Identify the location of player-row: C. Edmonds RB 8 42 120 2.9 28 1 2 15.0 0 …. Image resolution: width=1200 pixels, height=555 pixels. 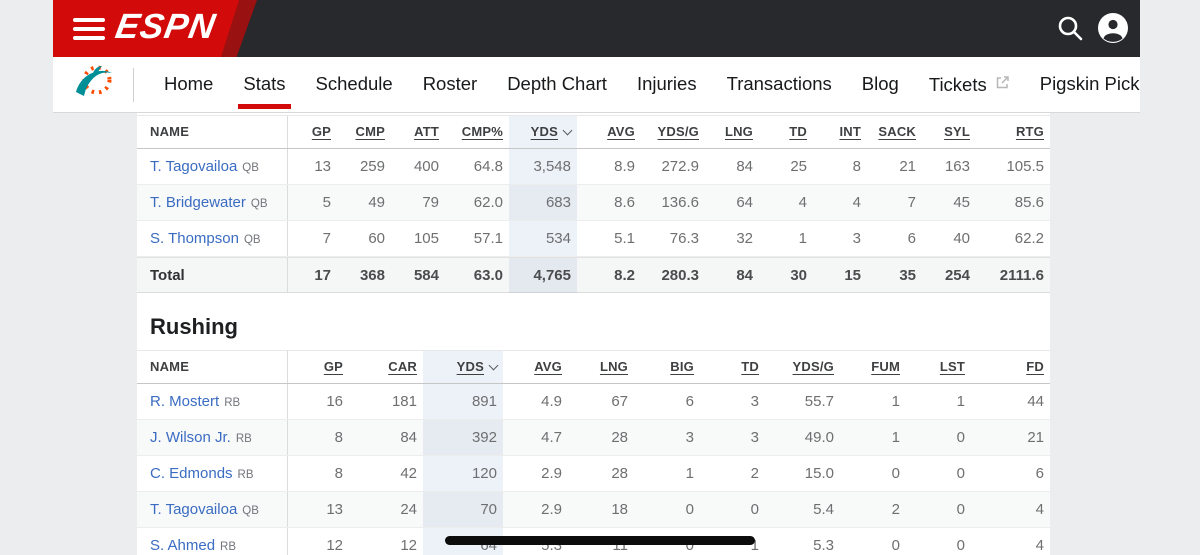
(593, 474).